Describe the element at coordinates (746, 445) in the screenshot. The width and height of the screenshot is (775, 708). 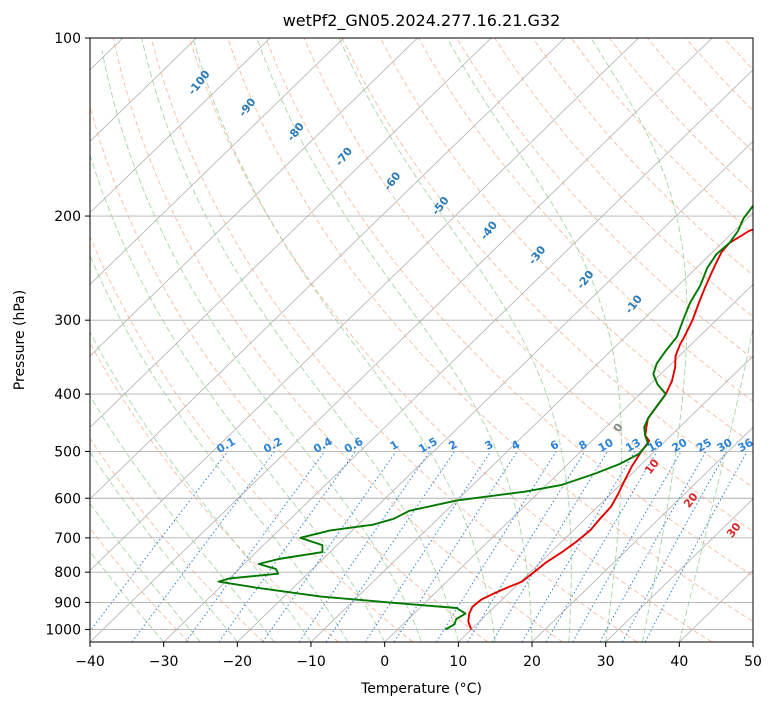
I see `mixing-ratio-label: 36` at that location.